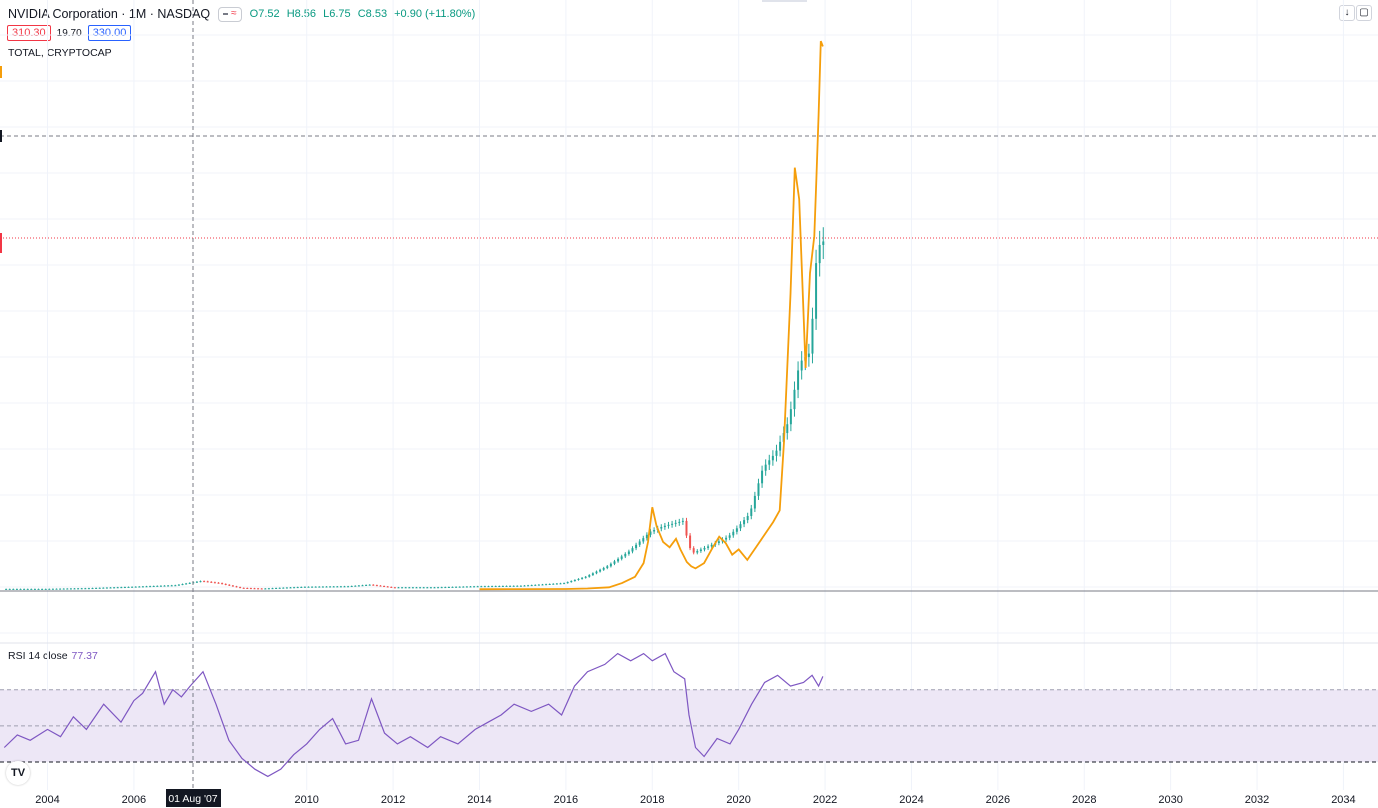 The width and height of the screenshot is (1378, 808). Describe the element at coordinates (192, 799) in the screenshot. I see `crosshair-date-label: 01 Aug '07` at that location.